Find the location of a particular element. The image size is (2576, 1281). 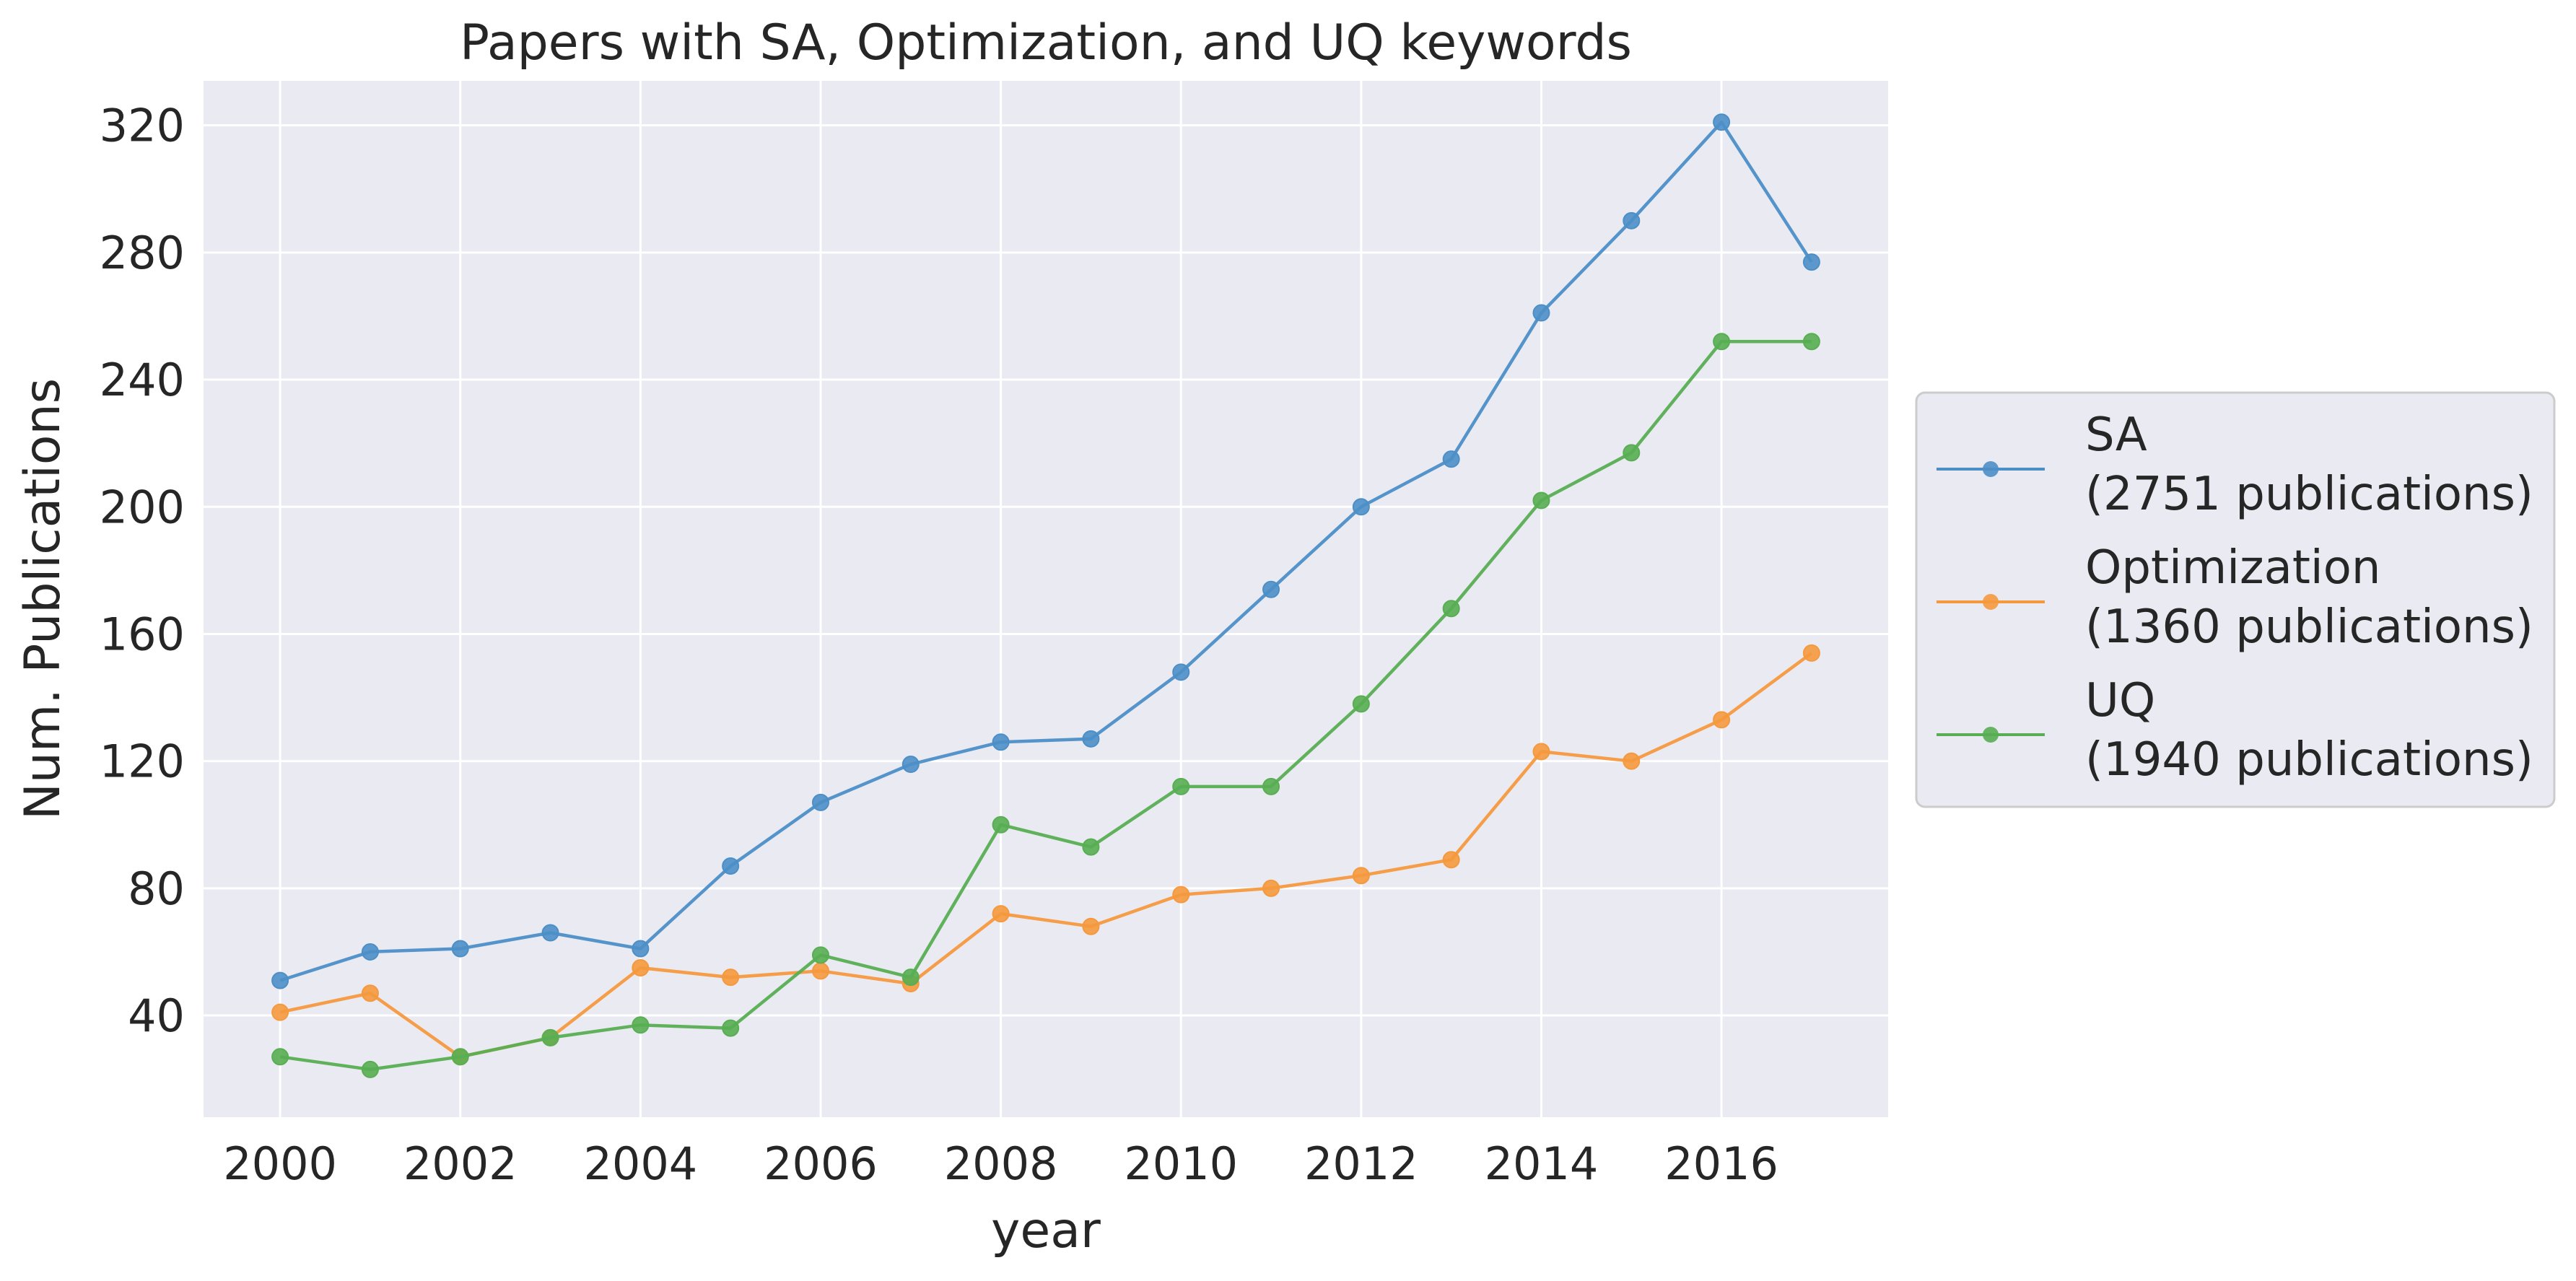

legend-box is located at coordinates (2235, 599).